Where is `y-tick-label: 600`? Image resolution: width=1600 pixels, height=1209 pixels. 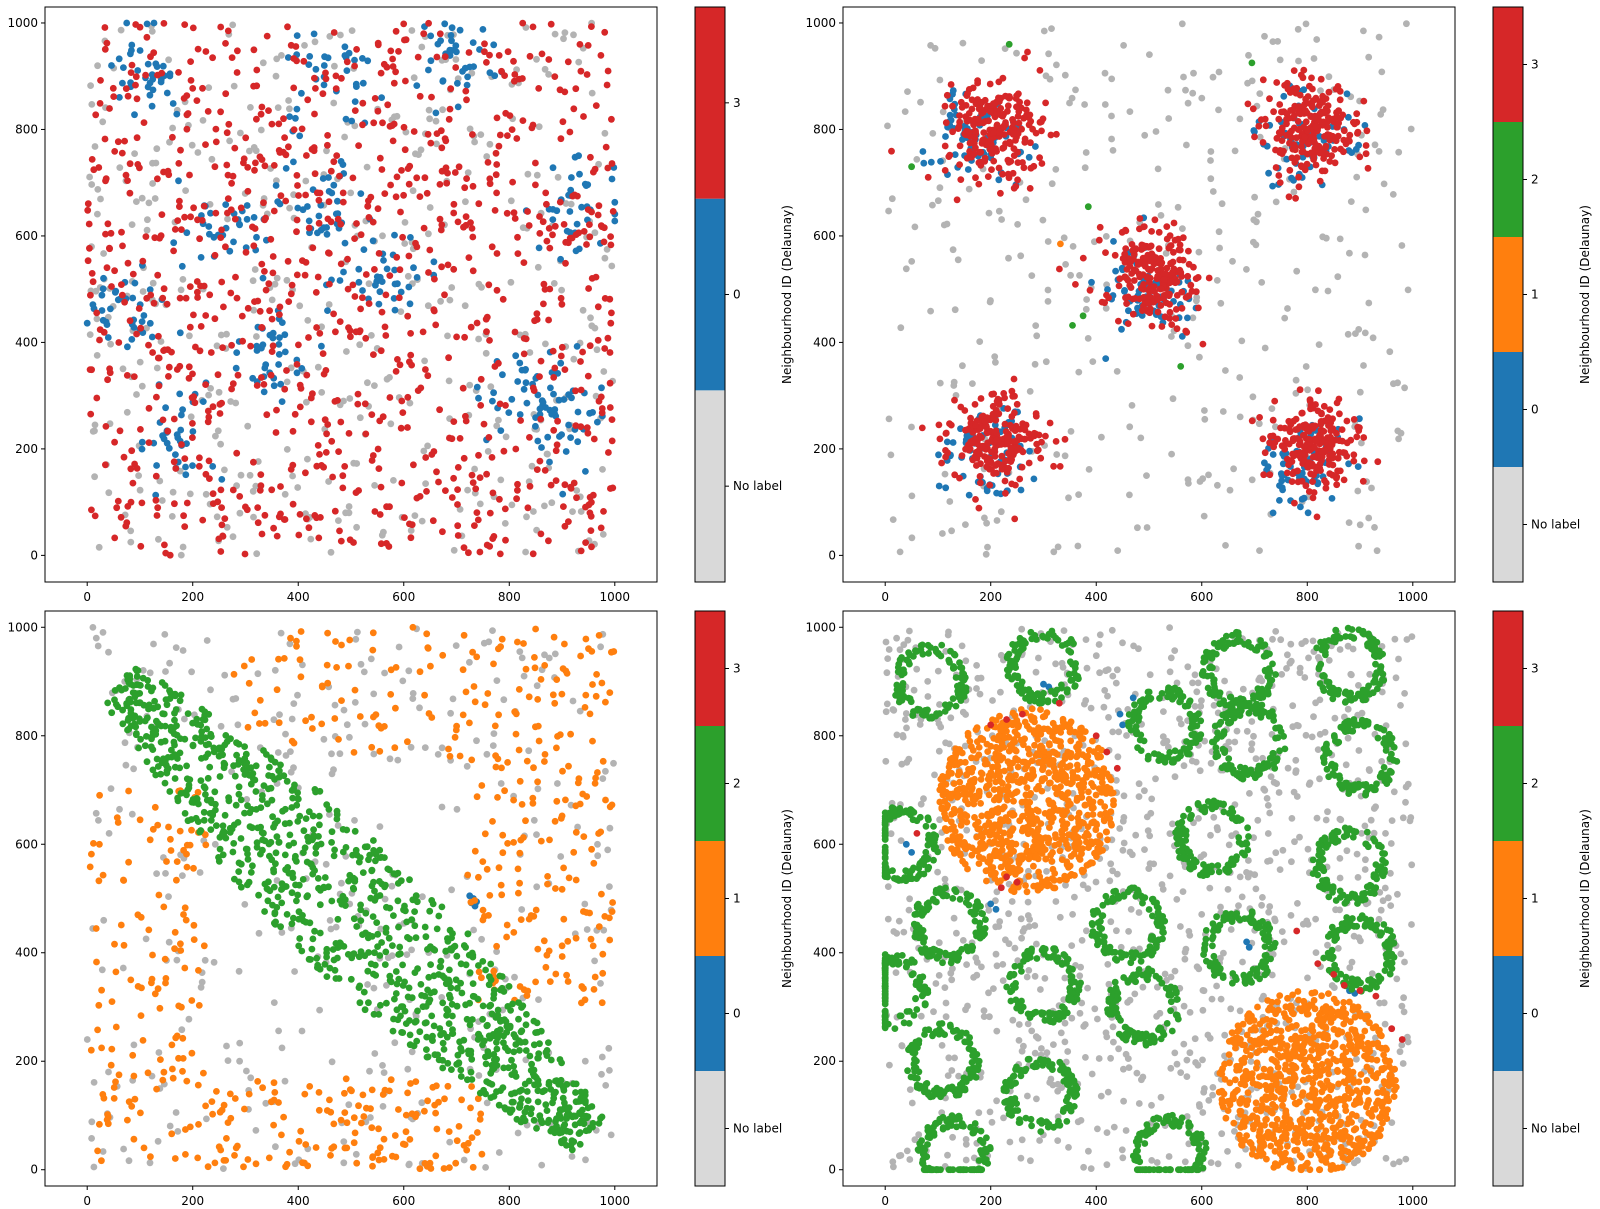
y-tick-label: 600 is located at coordinates (26, 236).